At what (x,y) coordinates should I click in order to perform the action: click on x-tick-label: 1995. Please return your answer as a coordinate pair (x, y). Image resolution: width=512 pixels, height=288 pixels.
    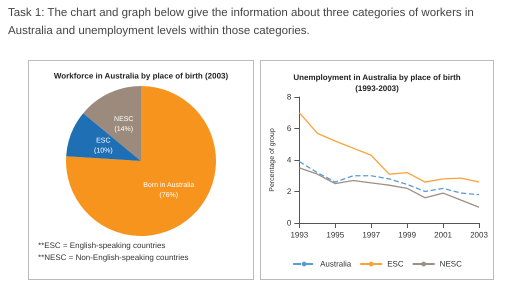
    Looking at the image, I should click on (335, 235).